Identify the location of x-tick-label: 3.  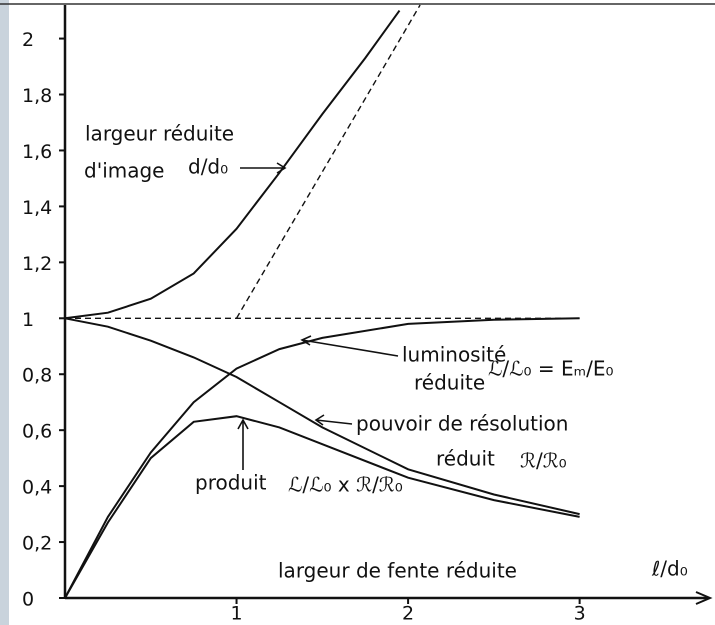
(580, 614).